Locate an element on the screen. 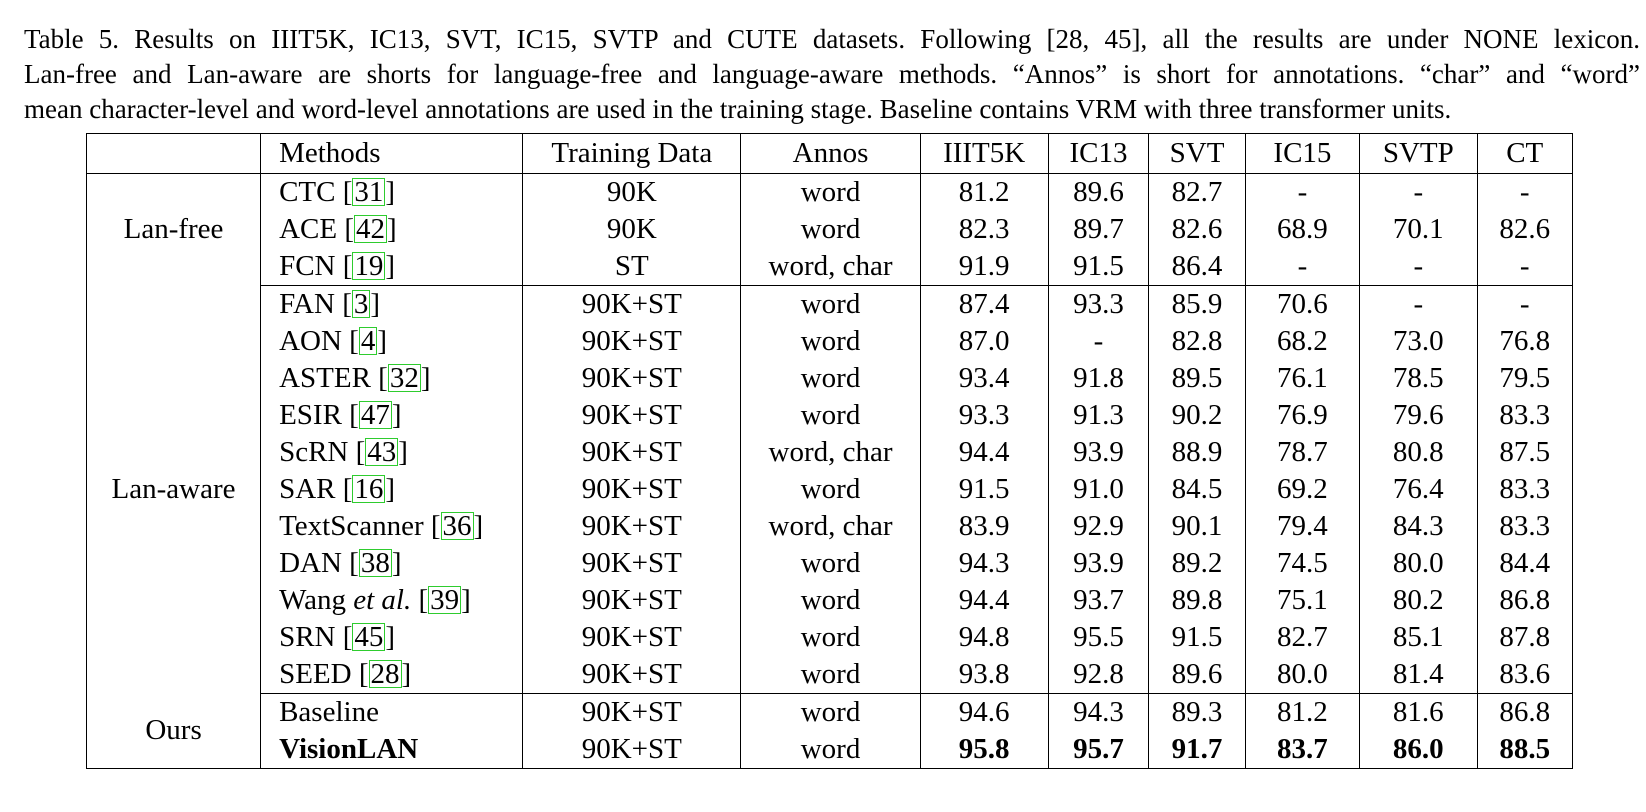  citation-link: 43 is located at coordinates (382, 452).